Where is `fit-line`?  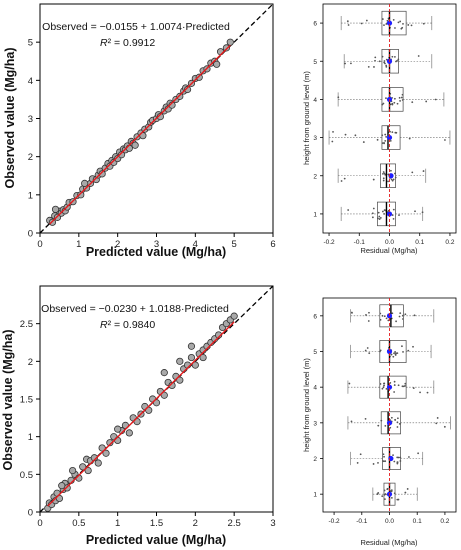
fit-line is located at coordinates (140, 134).